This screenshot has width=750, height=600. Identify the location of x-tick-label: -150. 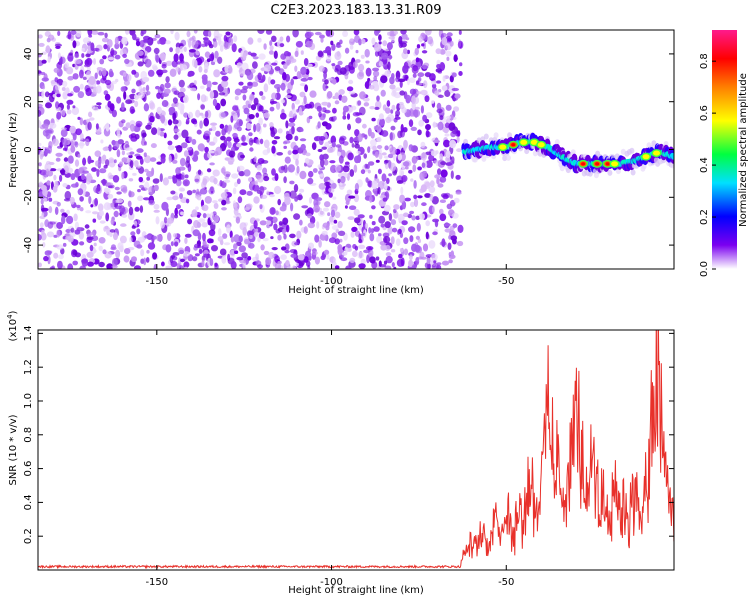
(156, 281).